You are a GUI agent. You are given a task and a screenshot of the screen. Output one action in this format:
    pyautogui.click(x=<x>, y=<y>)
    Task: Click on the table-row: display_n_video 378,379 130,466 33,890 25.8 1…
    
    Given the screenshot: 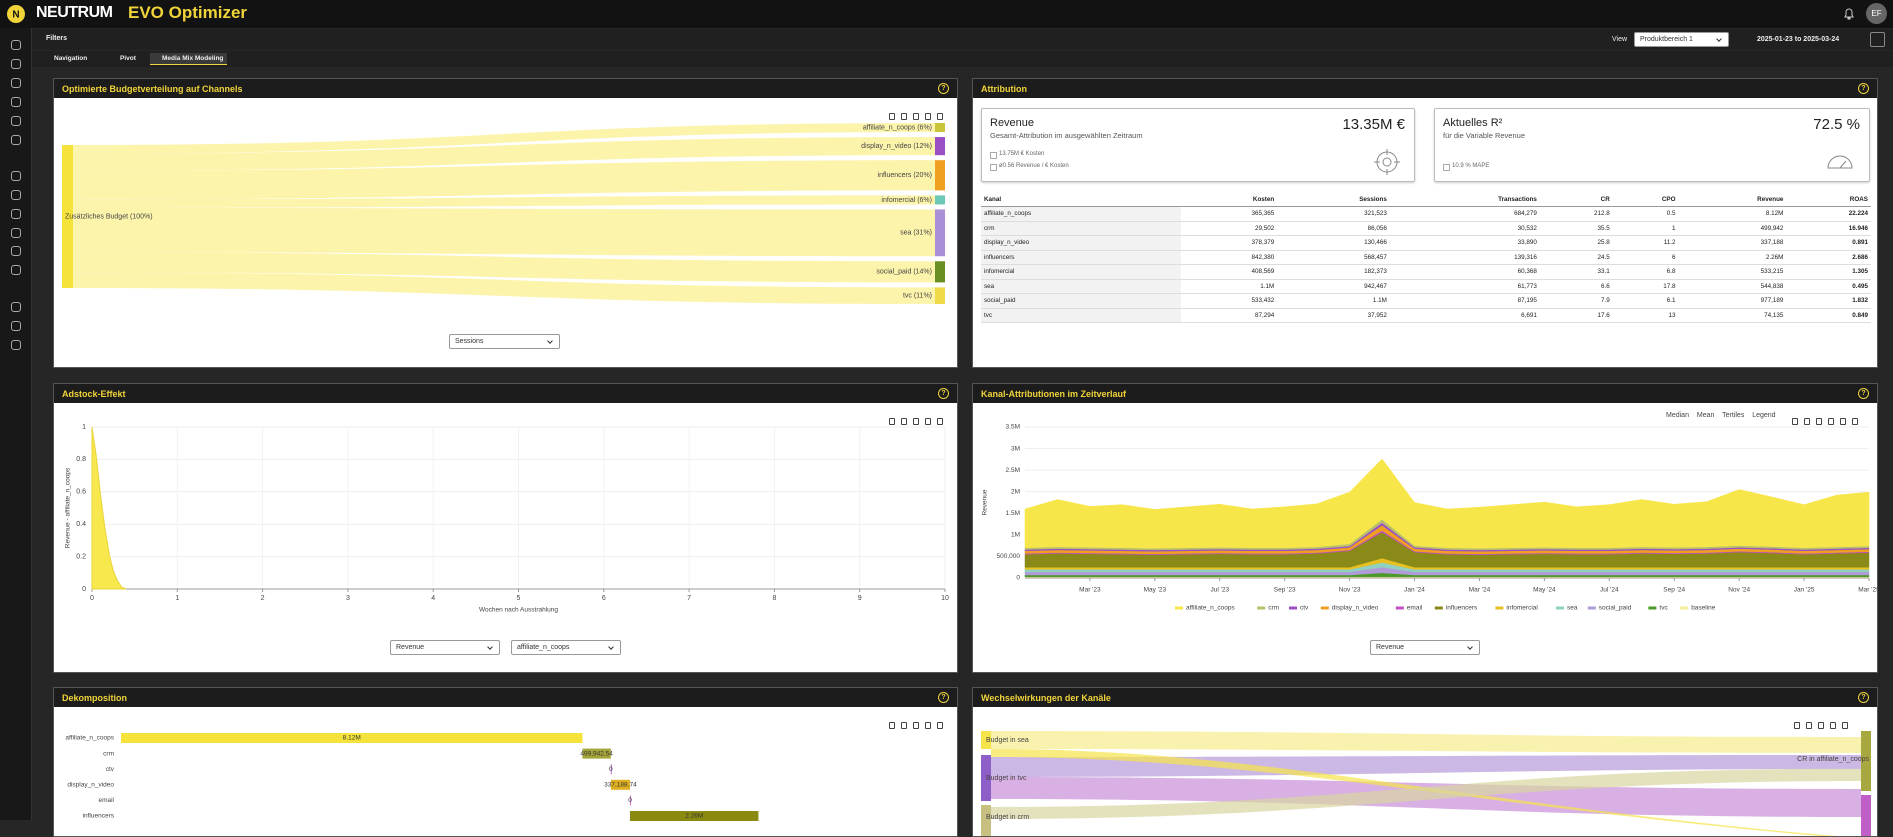 What is the action you would take?
    pyautogui.click(x=1426, y=243)
    